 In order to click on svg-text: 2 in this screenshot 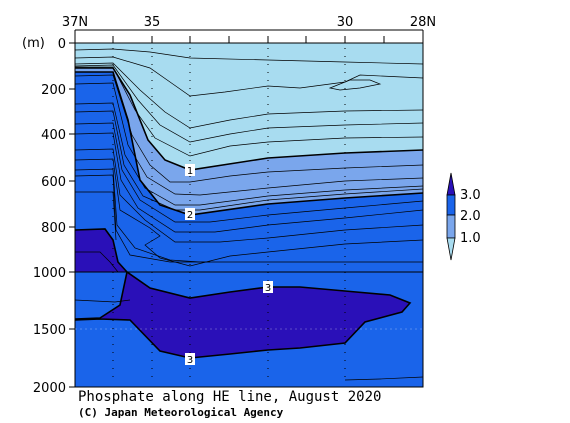, I will do `click(190, 215)`.